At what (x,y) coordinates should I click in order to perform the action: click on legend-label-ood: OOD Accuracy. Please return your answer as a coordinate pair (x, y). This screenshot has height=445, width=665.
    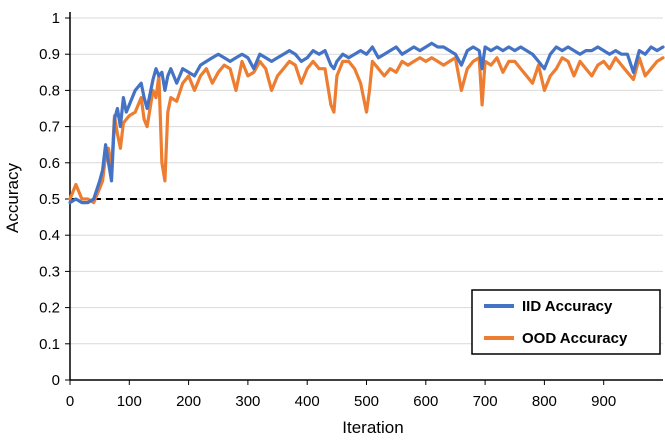
    Looking at the image, I should click on (575, 338).